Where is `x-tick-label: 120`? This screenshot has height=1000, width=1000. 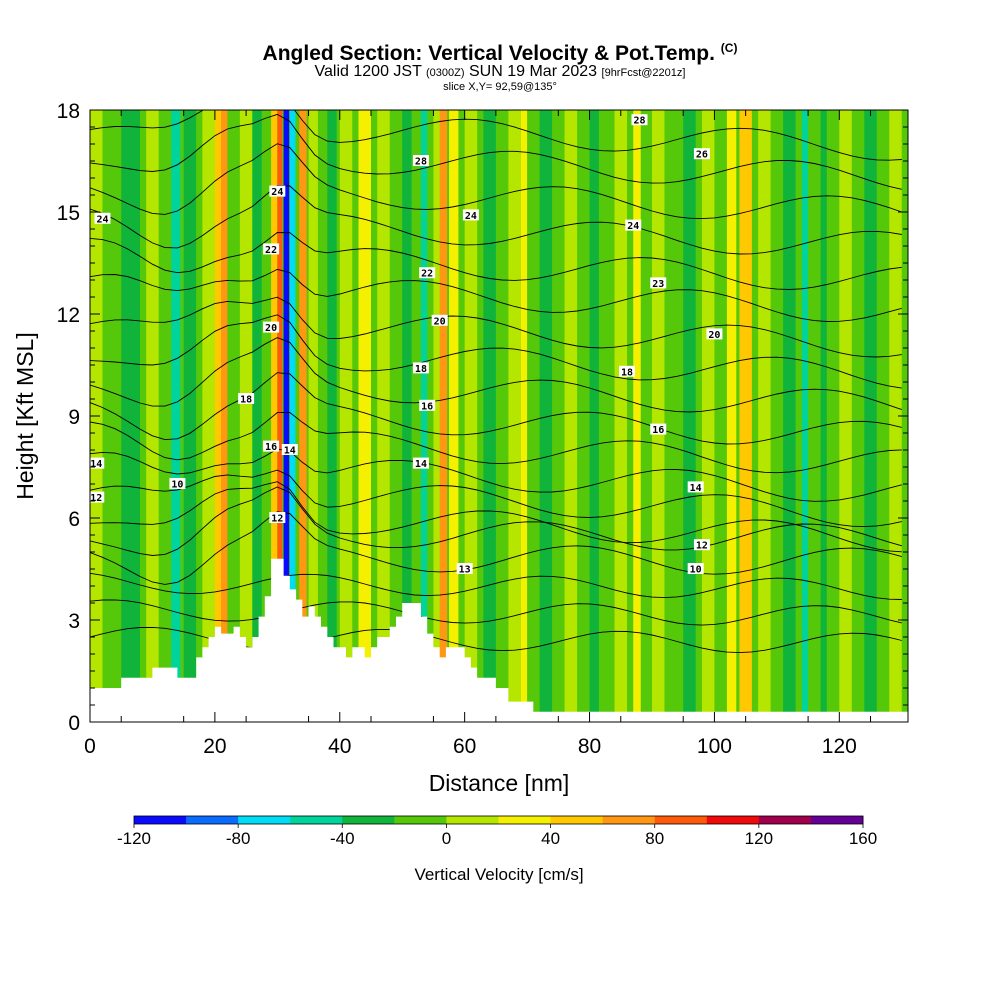
x-tick-label: 120 is located at coordinates (839, 746).